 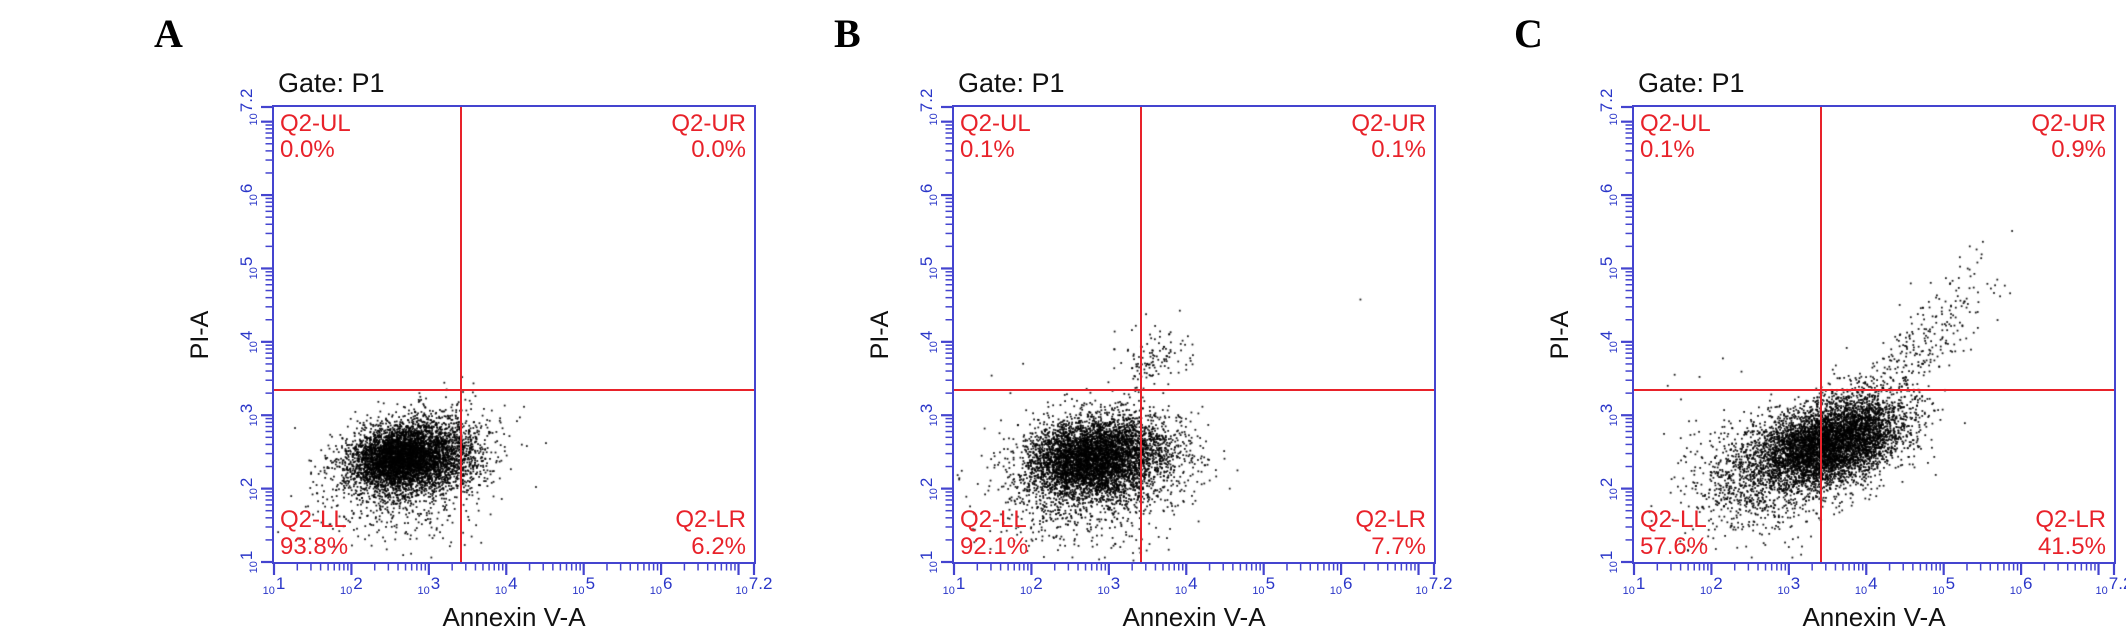 I want to click on quadrant-label-ul: Q2-UL 0.0%, so click(x=315, y=137).